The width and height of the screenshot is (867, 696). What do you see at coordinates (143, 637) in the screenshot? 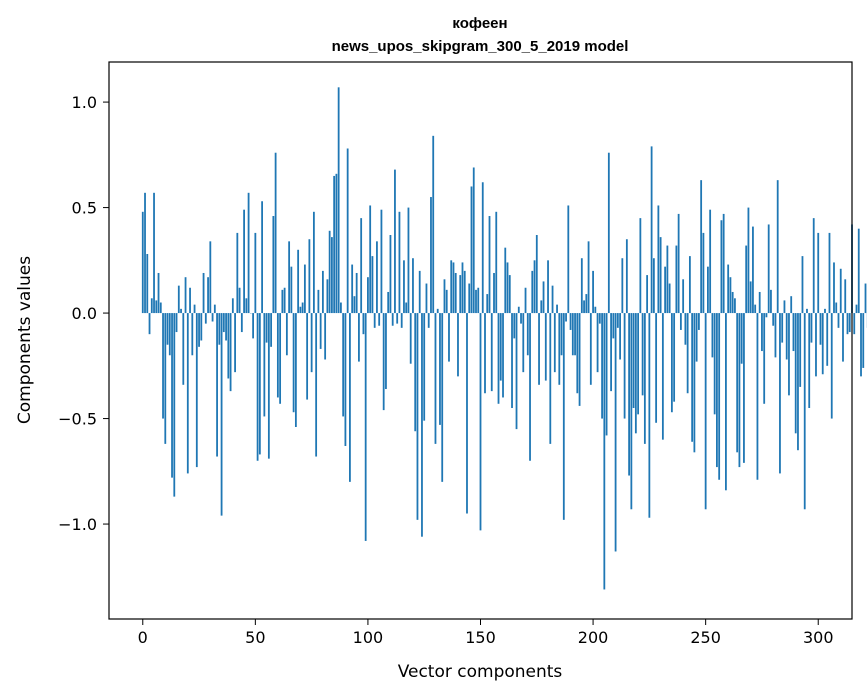
I see `x-tick-label: 0` at bounding box center [143, 637].